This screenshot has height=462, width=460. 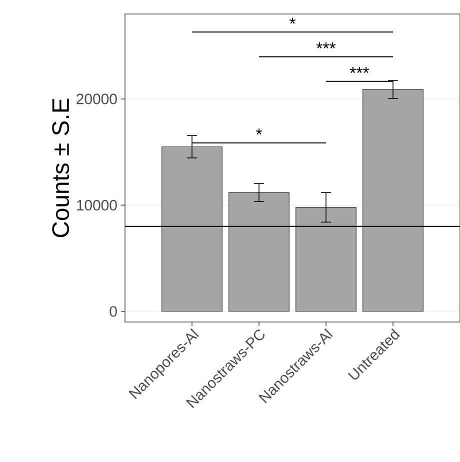 I want to click on y-tick-label: 10000, so click(x=97, y=205).